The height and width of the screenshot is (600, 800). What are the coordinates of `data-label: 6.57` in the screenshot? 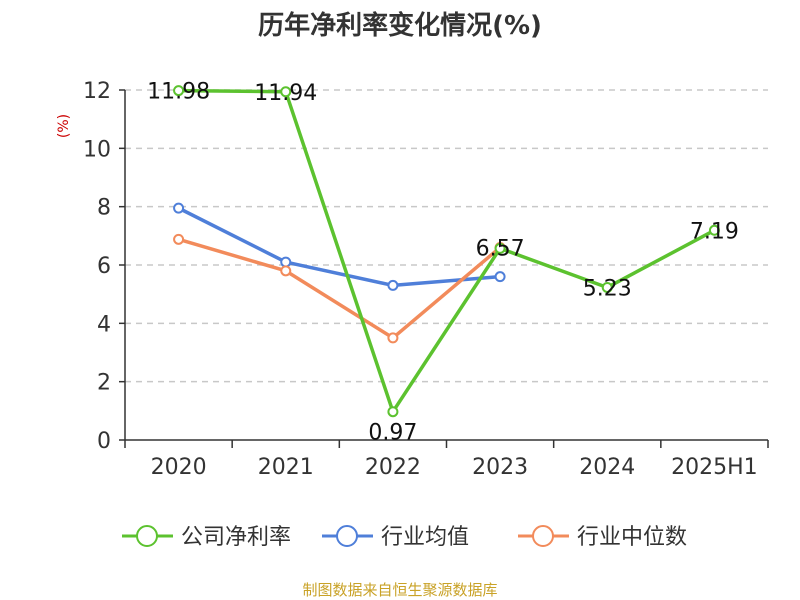 It's located at (500, 248).